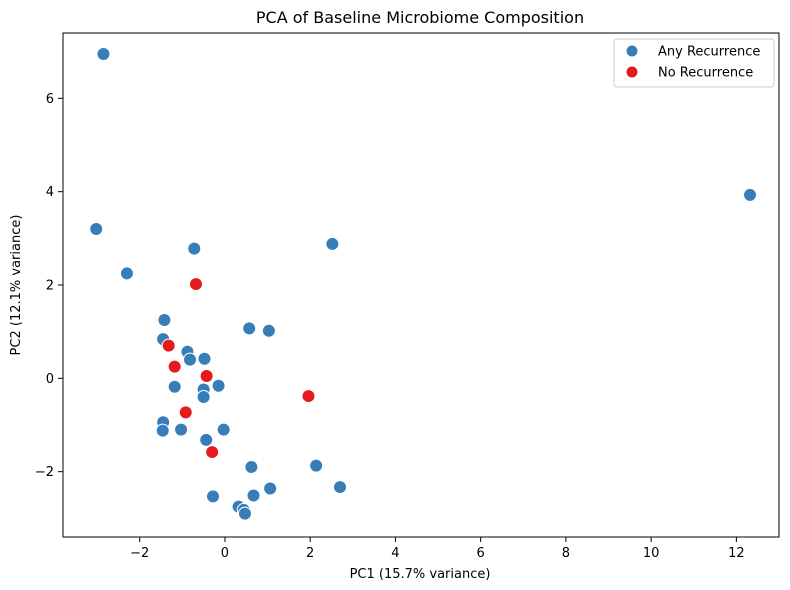 The image size is (790, 590). I want to click on y-tick-label: −2, so click(44, 472).